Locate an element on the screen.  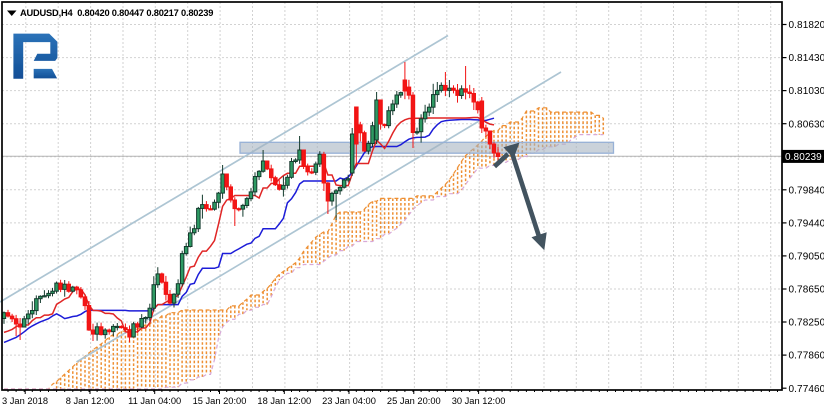
svg-text: 0.79440 is located at coordinates (806, 224).